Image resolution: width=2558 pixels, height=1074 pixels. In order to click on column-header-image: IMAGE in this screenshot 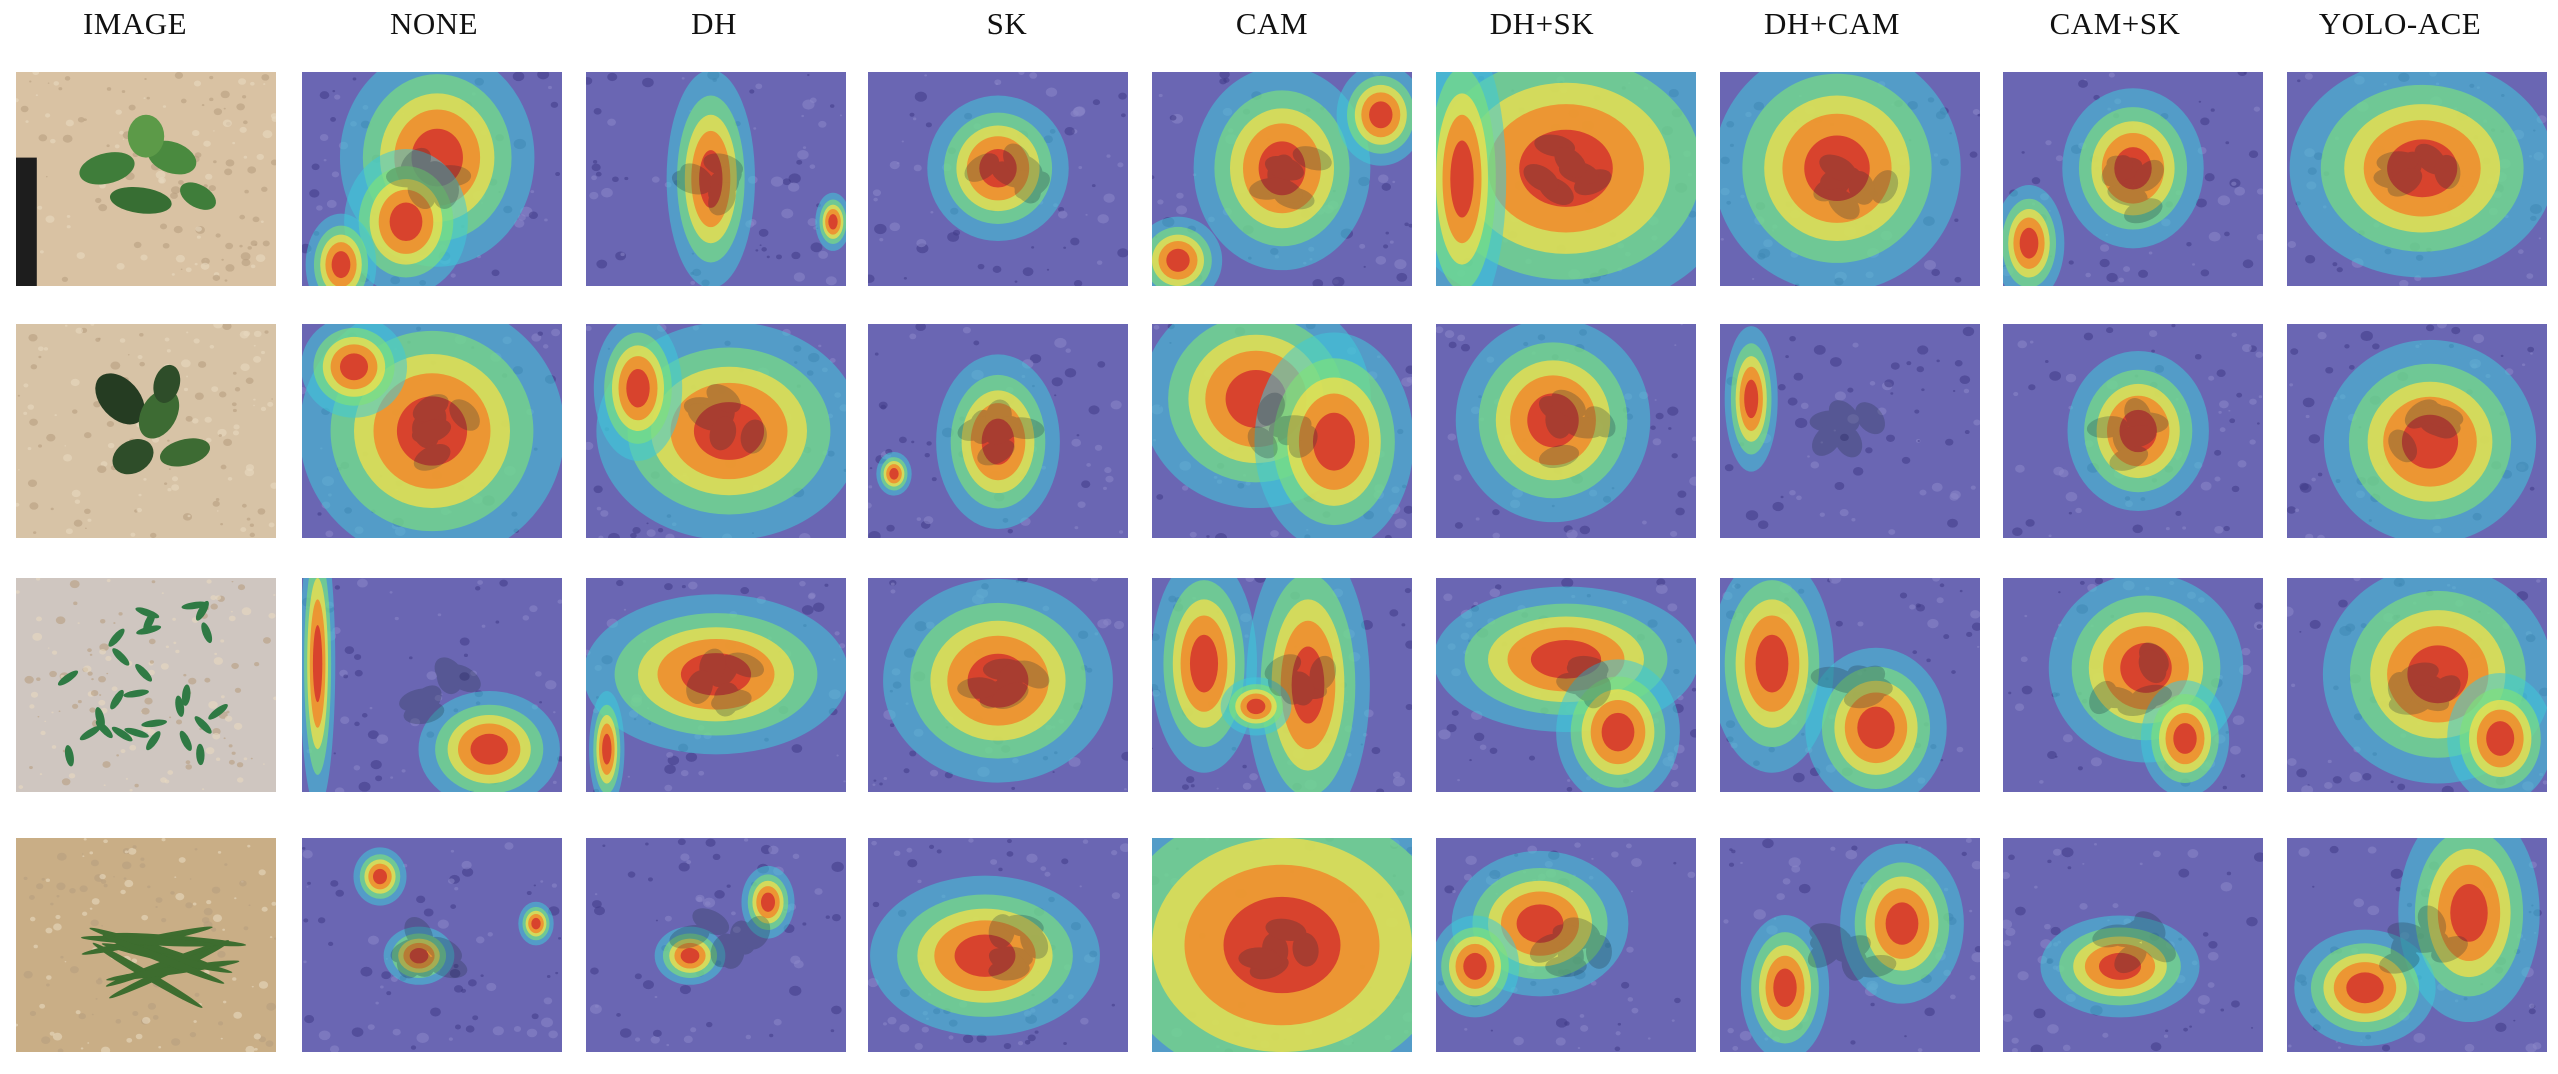, I will do `click(135, 23)`.